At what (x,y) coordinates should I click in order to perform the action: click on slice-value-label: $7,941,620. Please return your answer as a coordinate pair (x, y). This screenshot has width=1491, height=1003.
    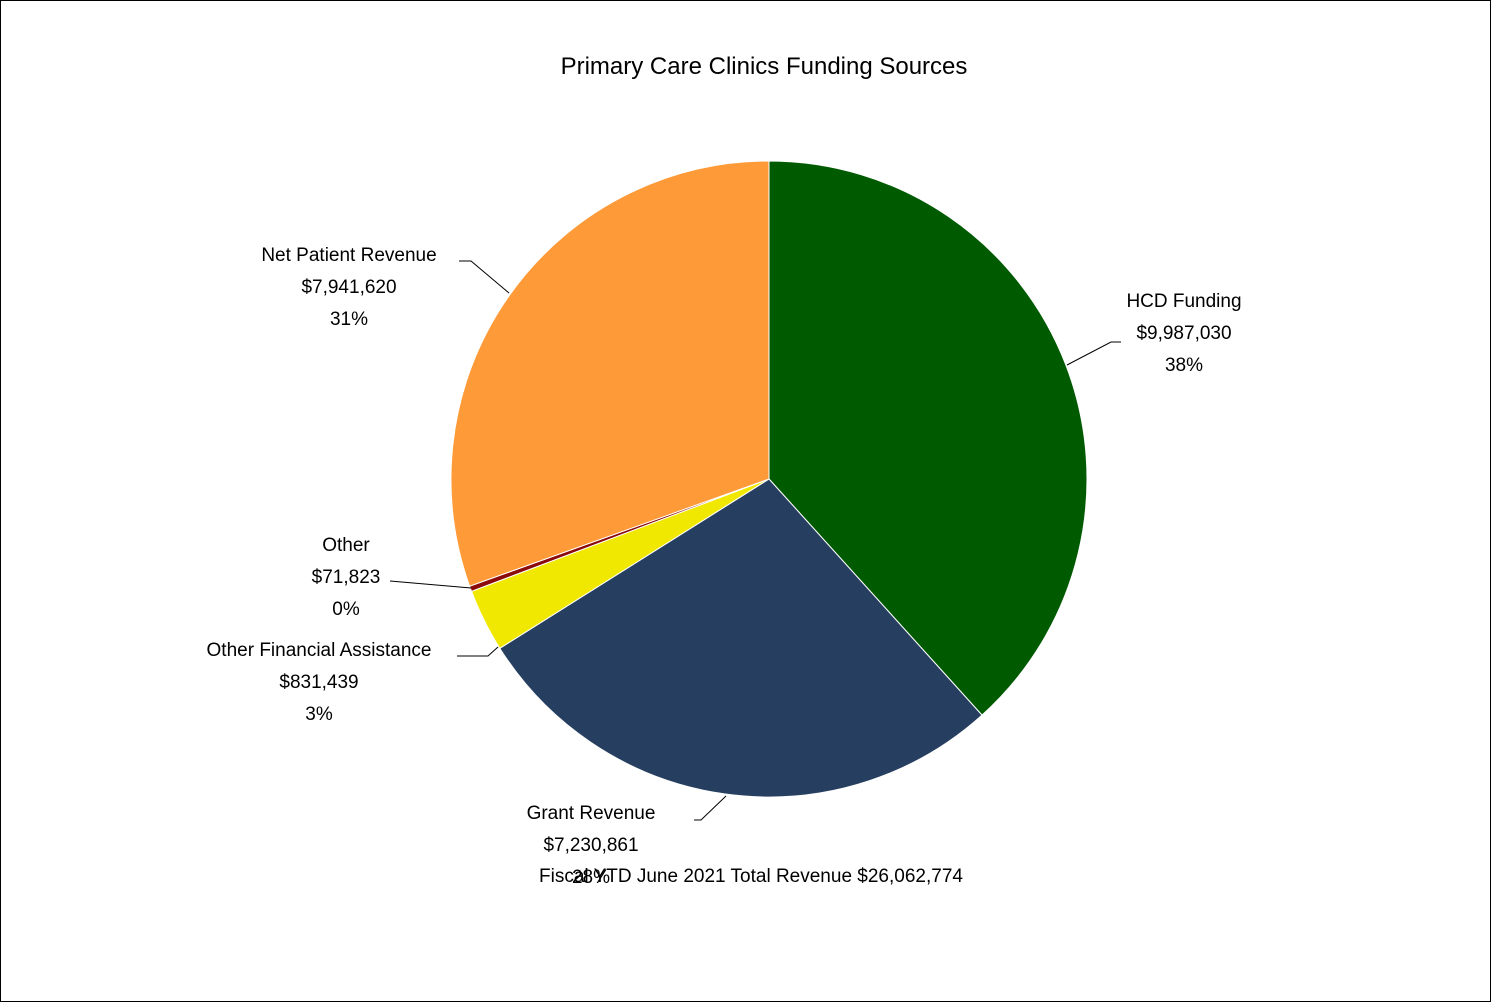
    Looking at the image, I should click on (348, 287).